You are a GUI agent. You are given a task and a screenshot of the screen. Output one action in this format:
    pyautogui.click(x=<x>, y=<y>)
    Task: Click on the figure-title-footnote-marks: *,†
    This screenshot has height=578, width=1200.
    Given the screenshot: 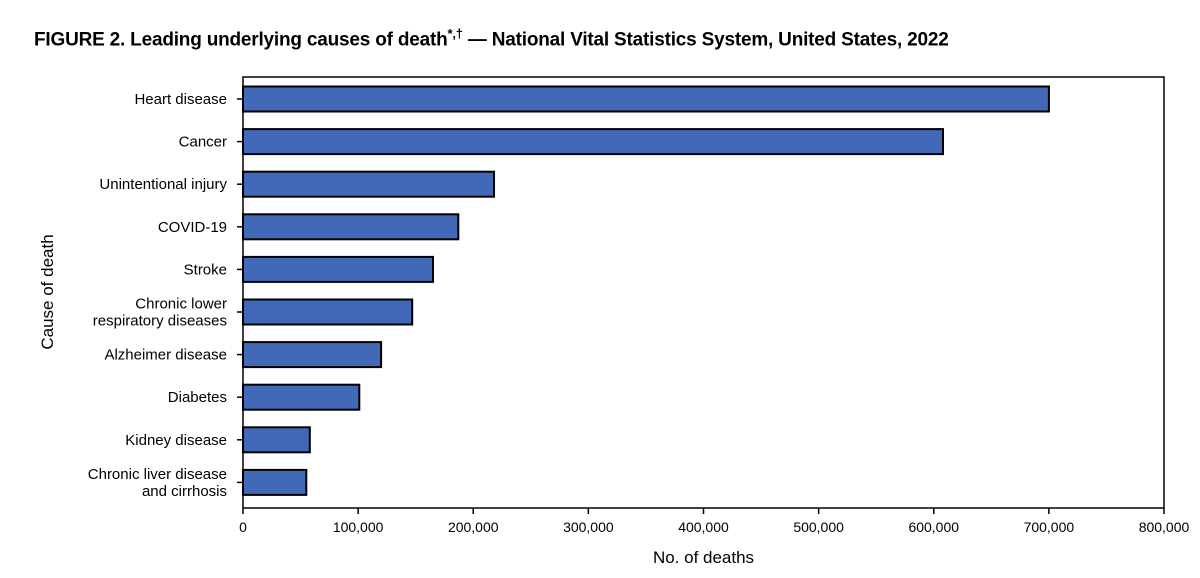 What is the action you would take?
    pyautogui.click(x=455, y=33)
    